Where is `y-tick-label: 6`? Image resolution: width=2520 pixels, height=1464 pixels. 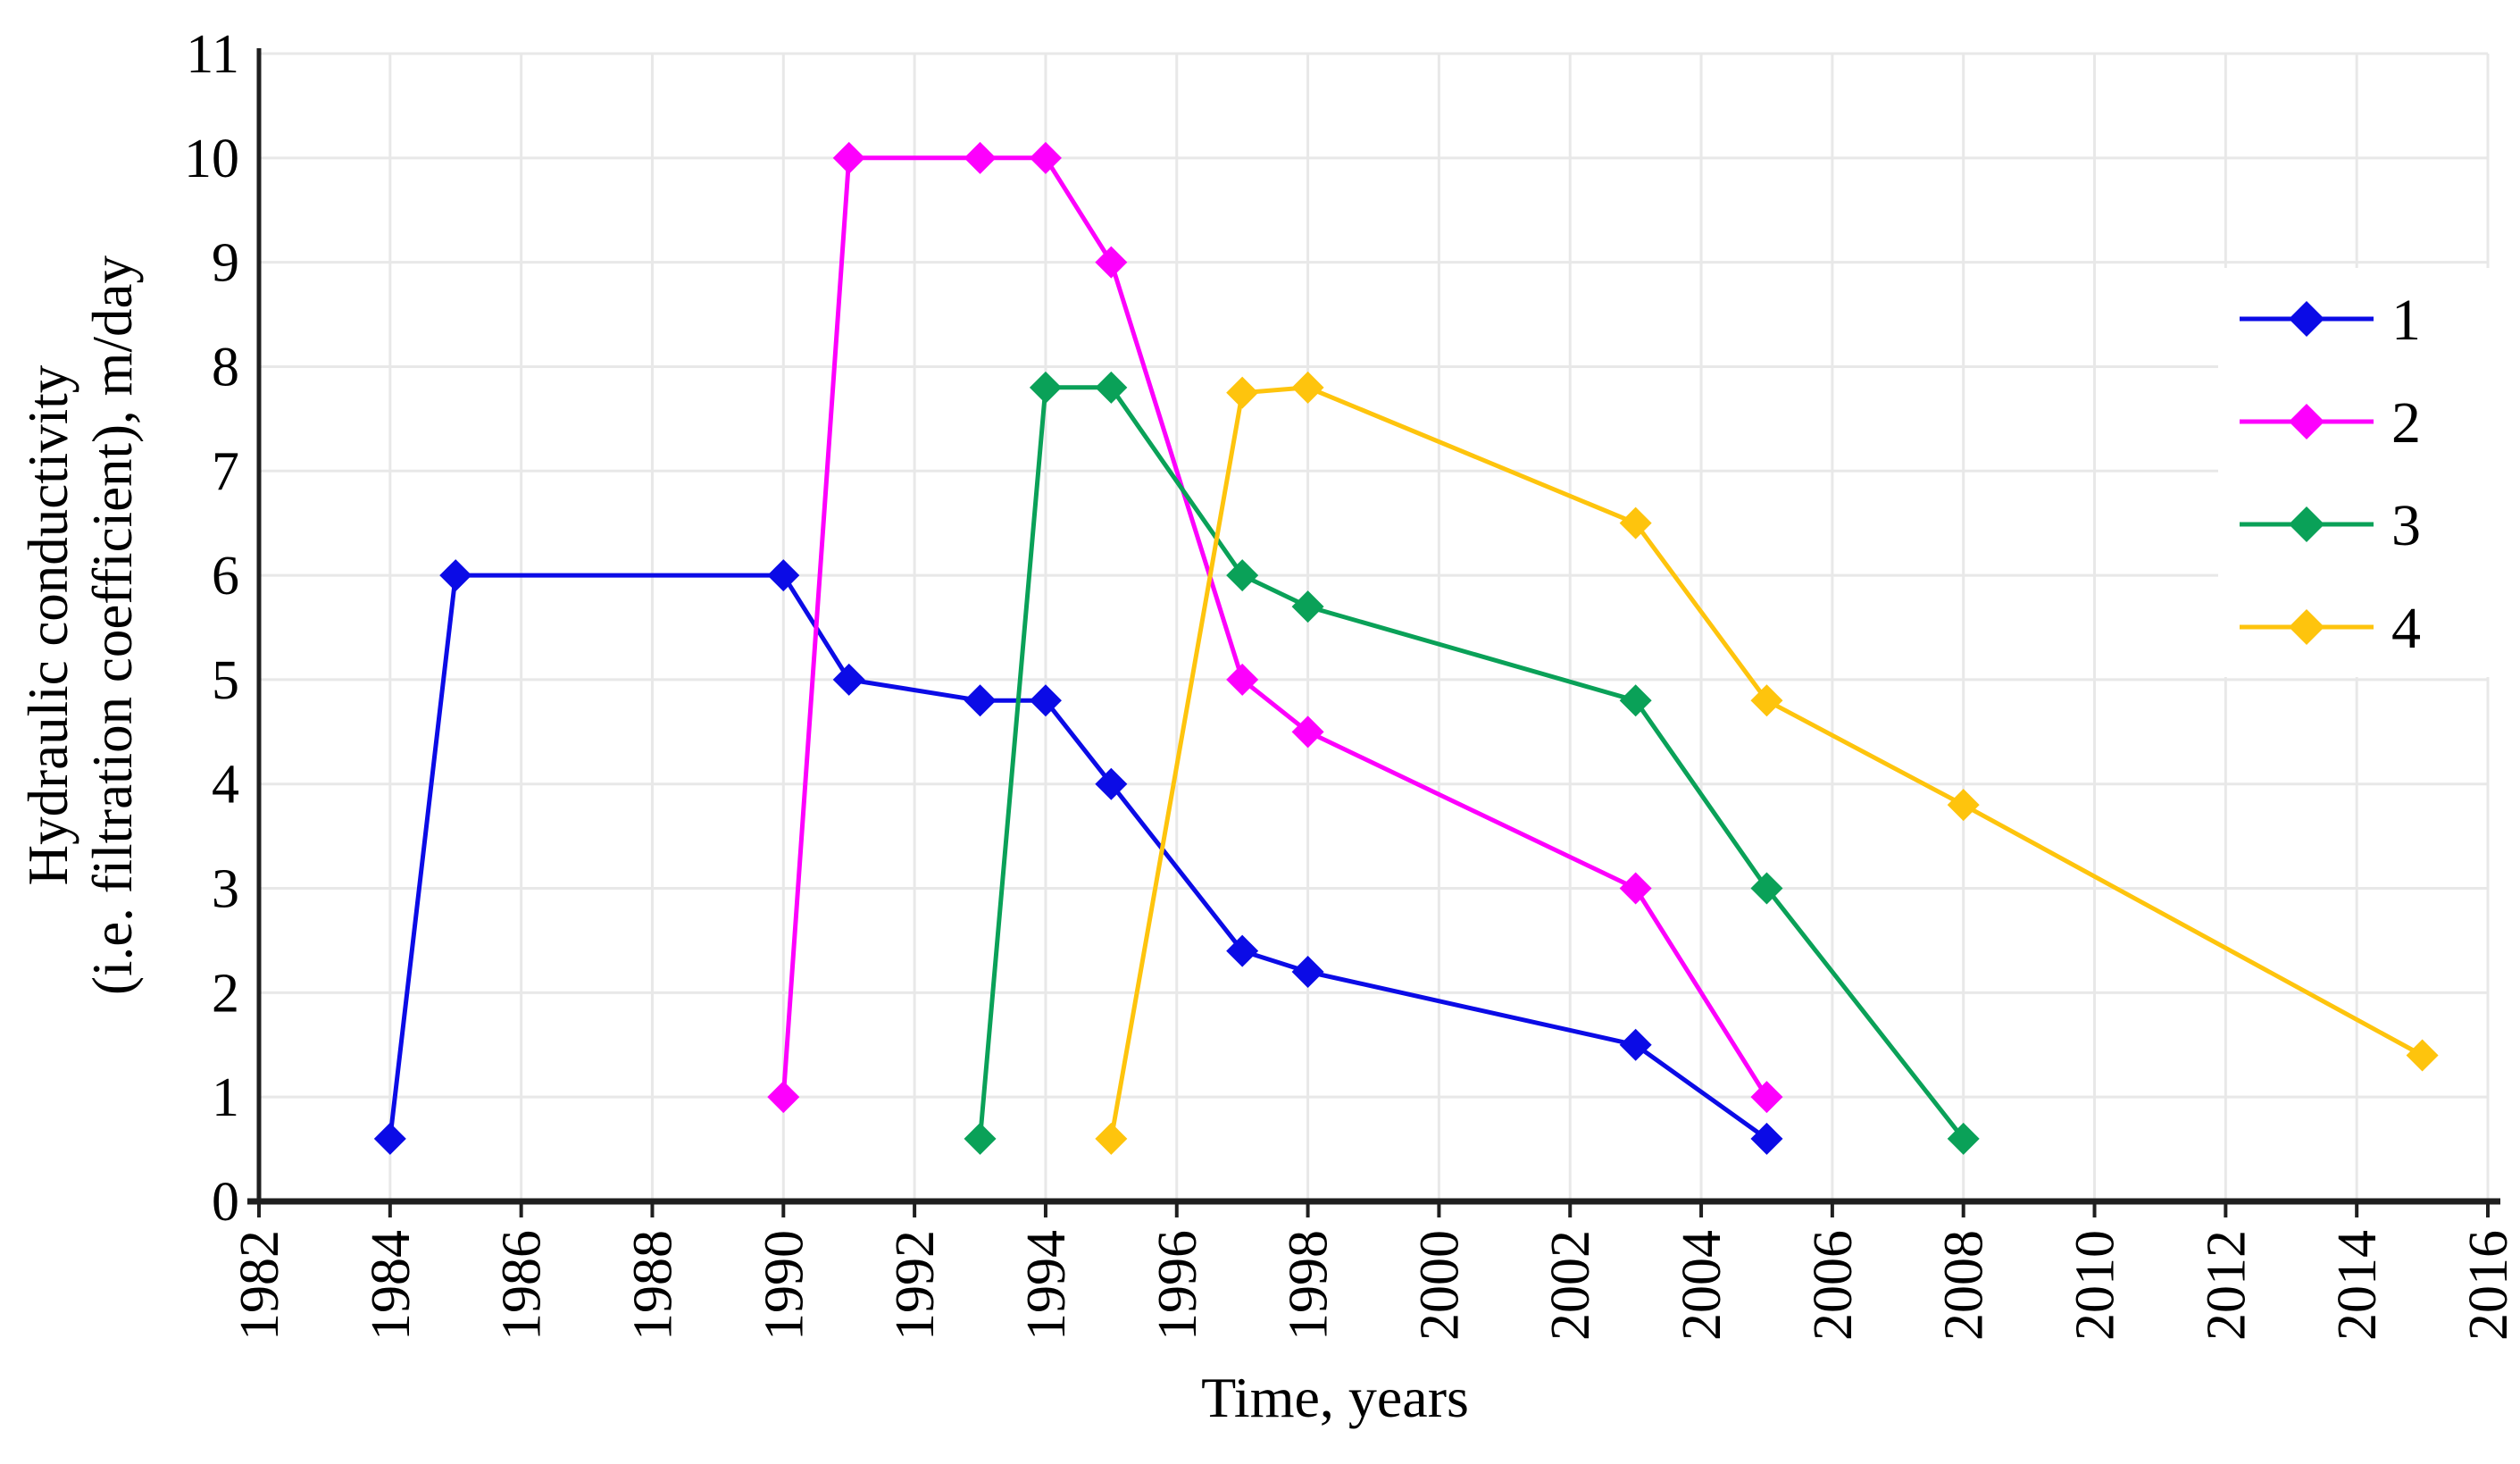 y-tick-label: 6 is located at coordinates (226, 576).